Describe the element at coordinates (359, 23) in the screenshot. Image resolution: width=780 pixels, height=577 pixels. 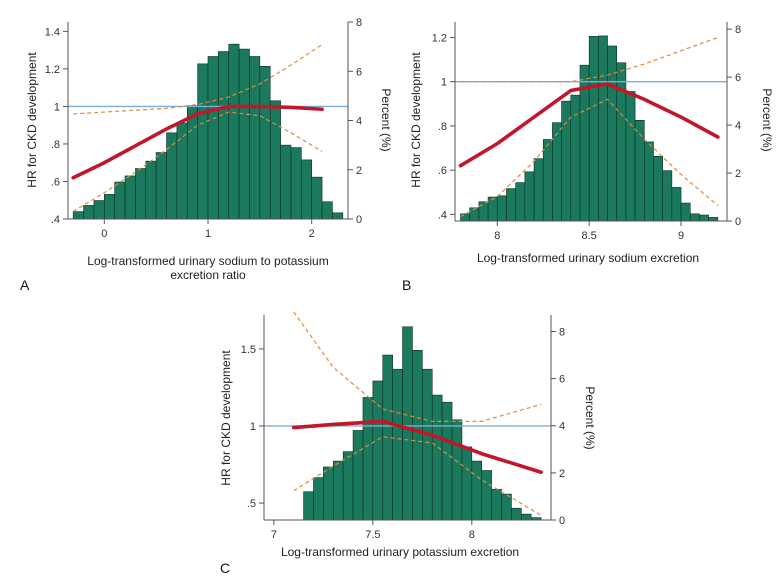
I see `panel-a-y-right-tick-label: 8` at that location.